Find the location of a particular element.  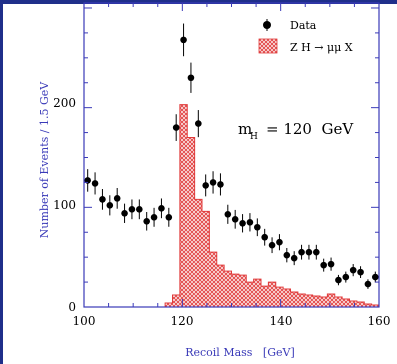

x-axis-title: Recoil Mass [GeV] is located at coordinates (240, 352).